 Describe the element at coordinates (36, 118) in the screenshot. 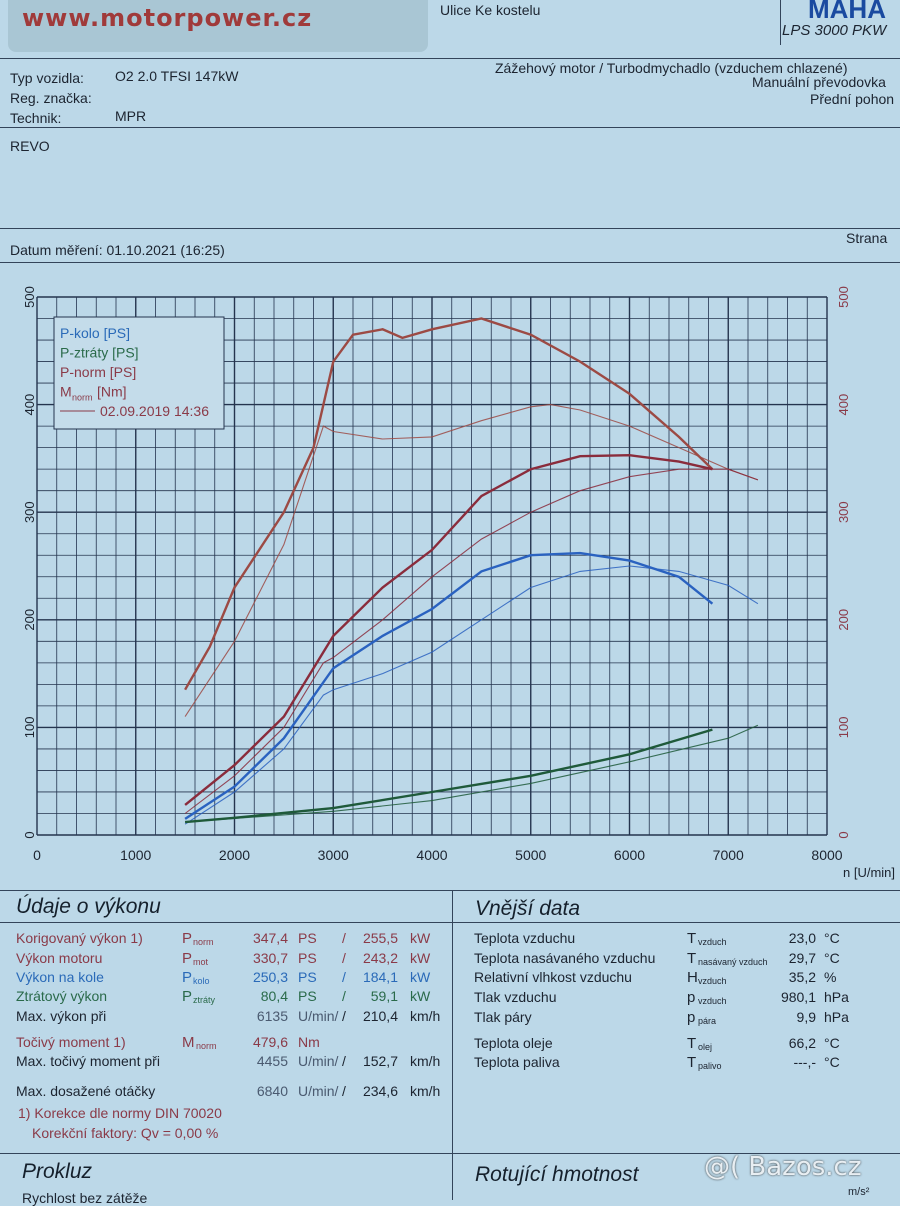

I see `technician-label: Technik:` at that location.